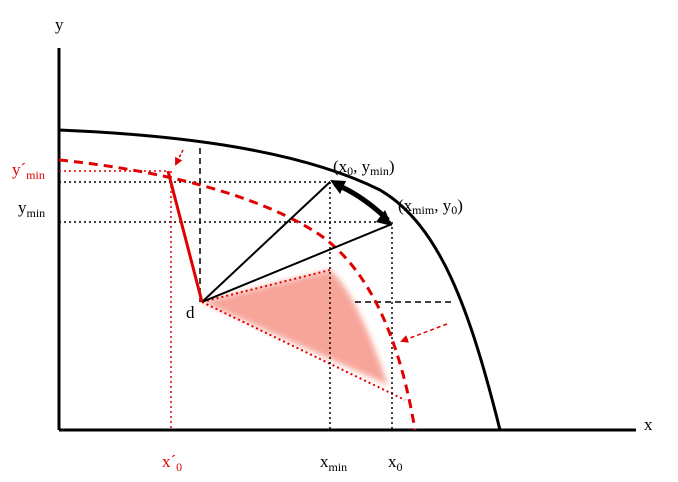 The height and width of the screenshot is (482, 678). Describe the element at coordinates (28, 171) in the screenshot. I see `y-prime-min-label: y´min` at that location.